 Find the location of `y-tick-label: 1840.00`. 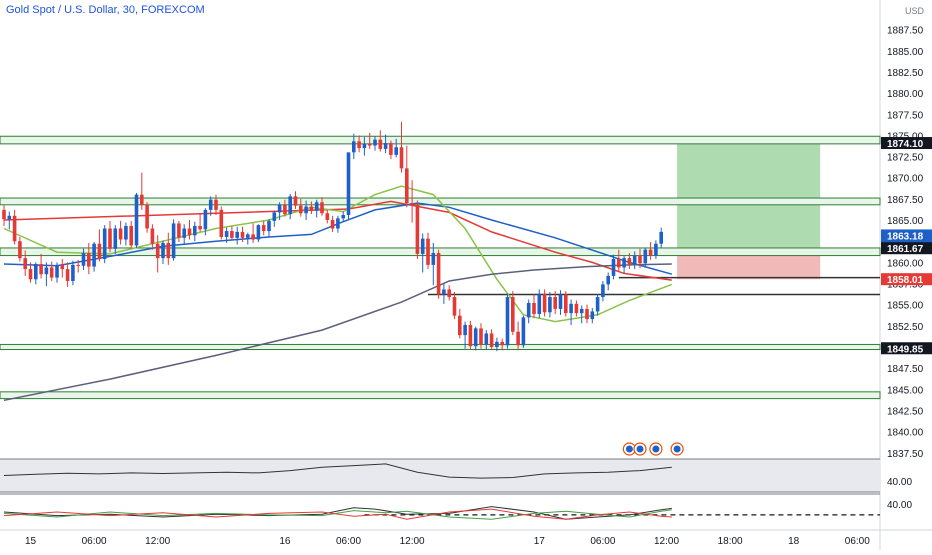

y-tick-label: 1840.00 is located at coordinates (905, 433).